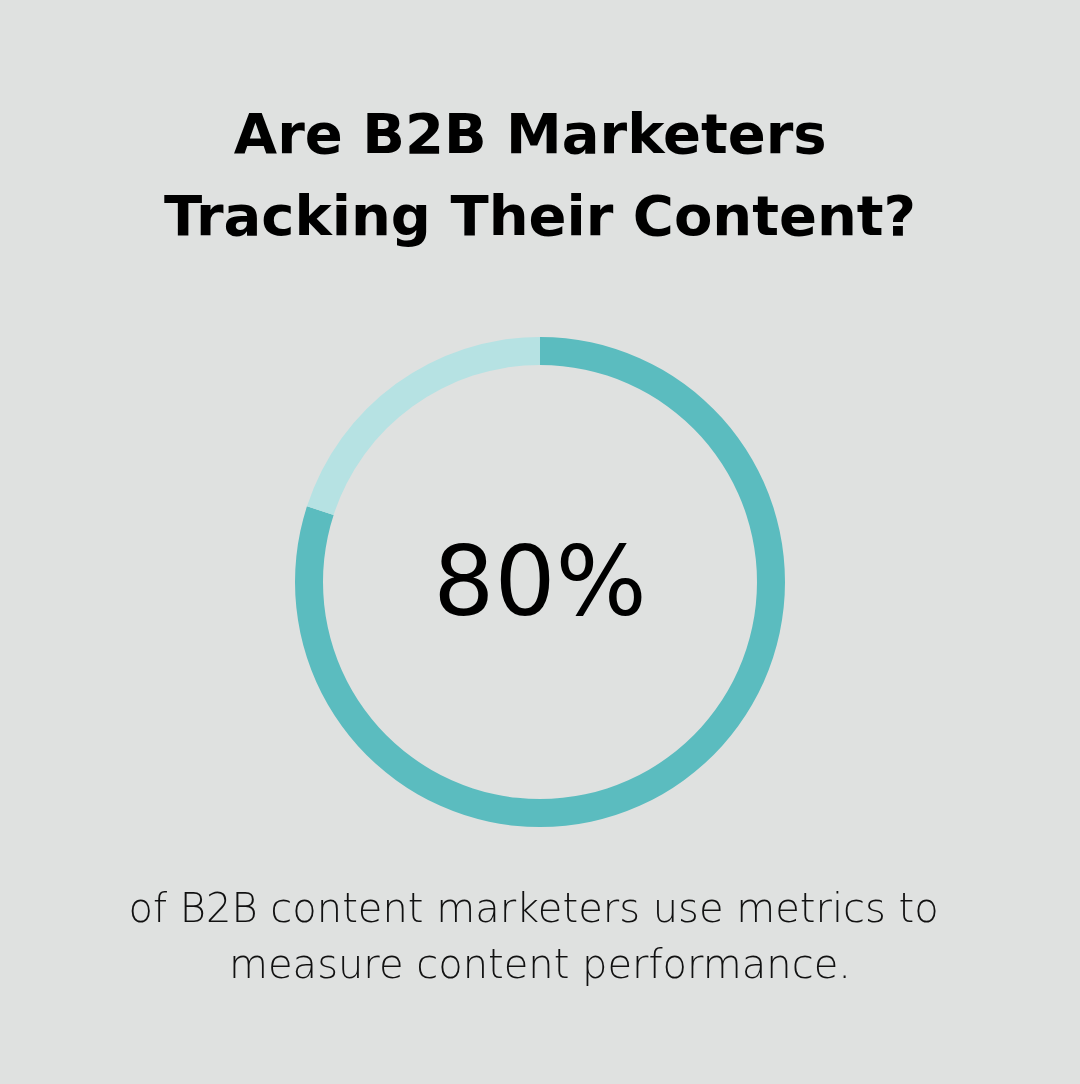  I want to click on data-label: 80%, so click(540, 582).